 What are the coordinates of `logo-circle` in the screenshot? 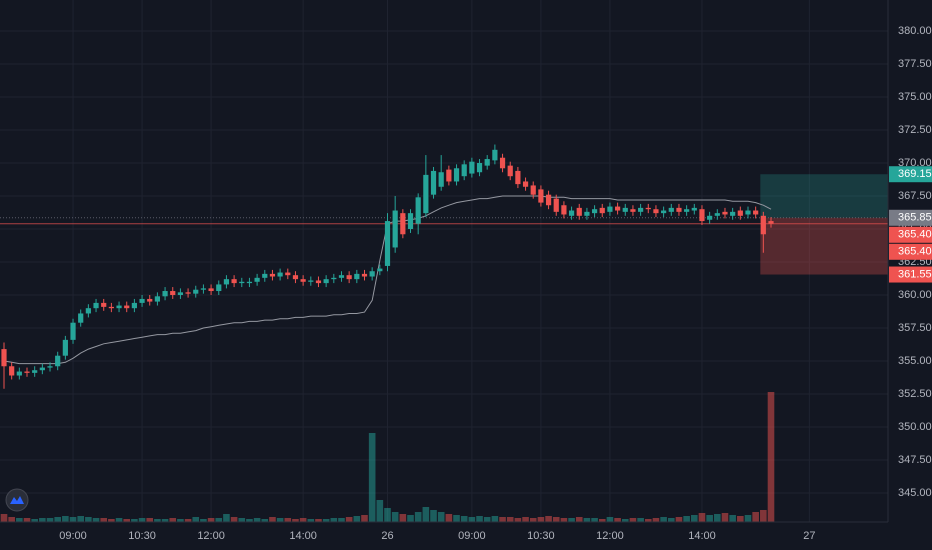 It's located at (17, 500).